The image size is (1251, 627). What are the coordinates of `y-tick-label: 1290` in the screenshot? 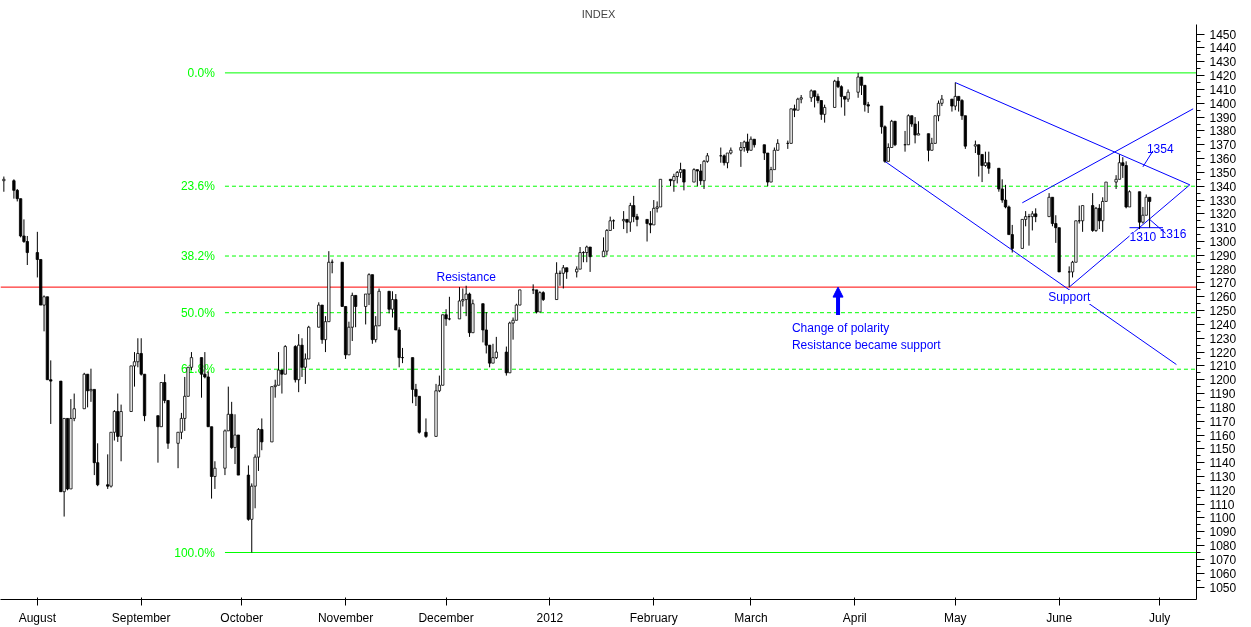 It's located at (1223, 255).